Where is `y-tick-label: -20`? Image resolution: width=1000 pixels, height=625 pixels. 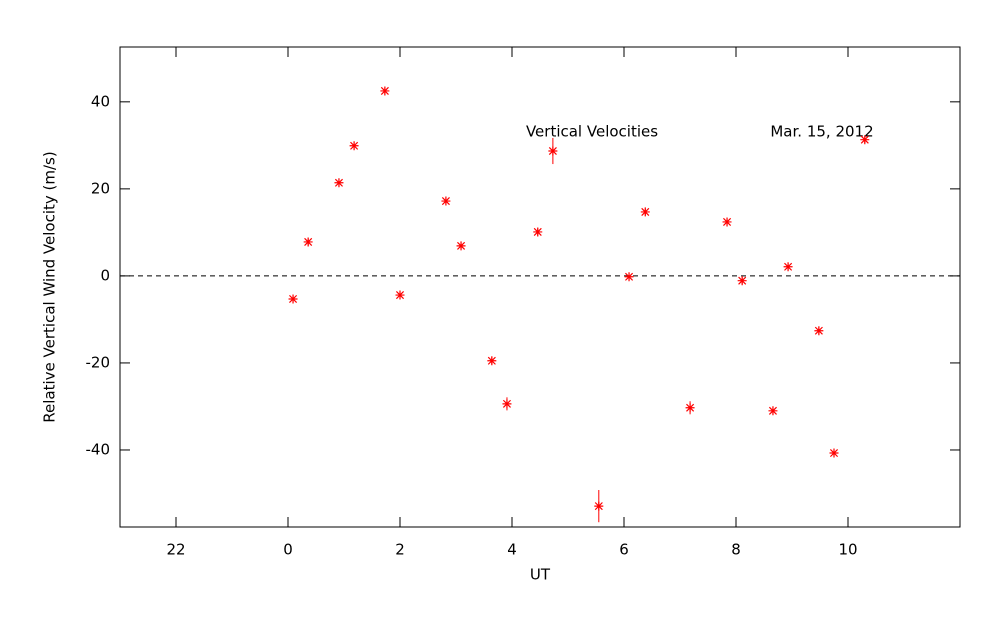 y-tick-label: -20 is located at coordinates (98, 362).